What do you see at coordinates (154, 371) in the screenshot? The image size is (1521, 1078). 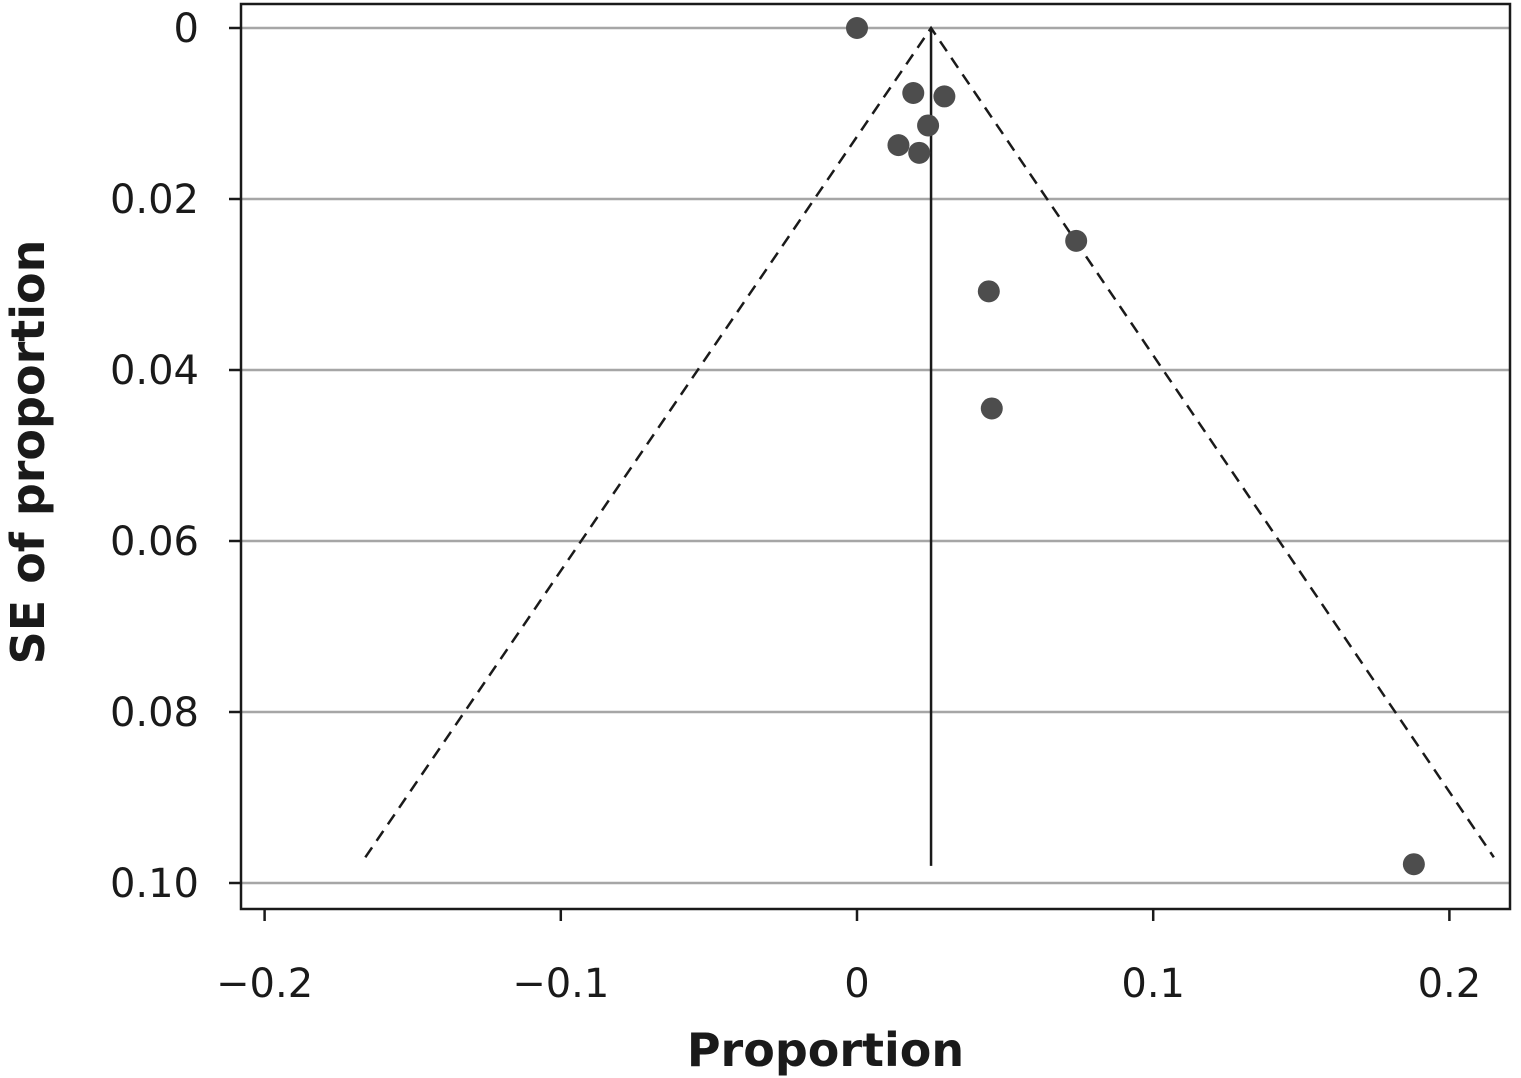 I see `y-tick-label-2: 0.04` at bounding box center [154, 371].